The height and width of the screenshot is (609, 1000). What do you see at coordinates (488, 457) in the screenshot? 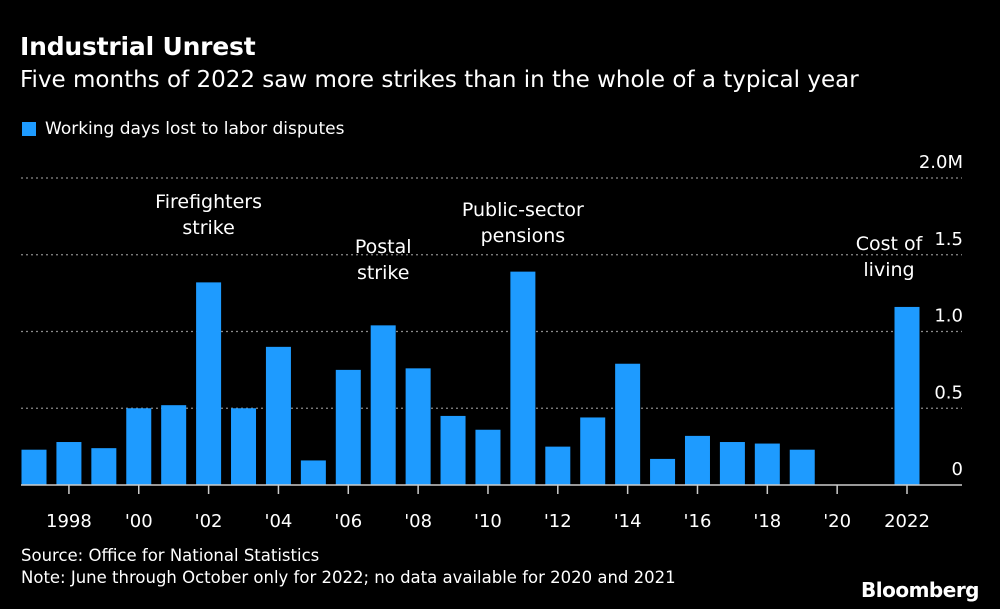
I see `bar-2010` at bounding box center [488, 457].